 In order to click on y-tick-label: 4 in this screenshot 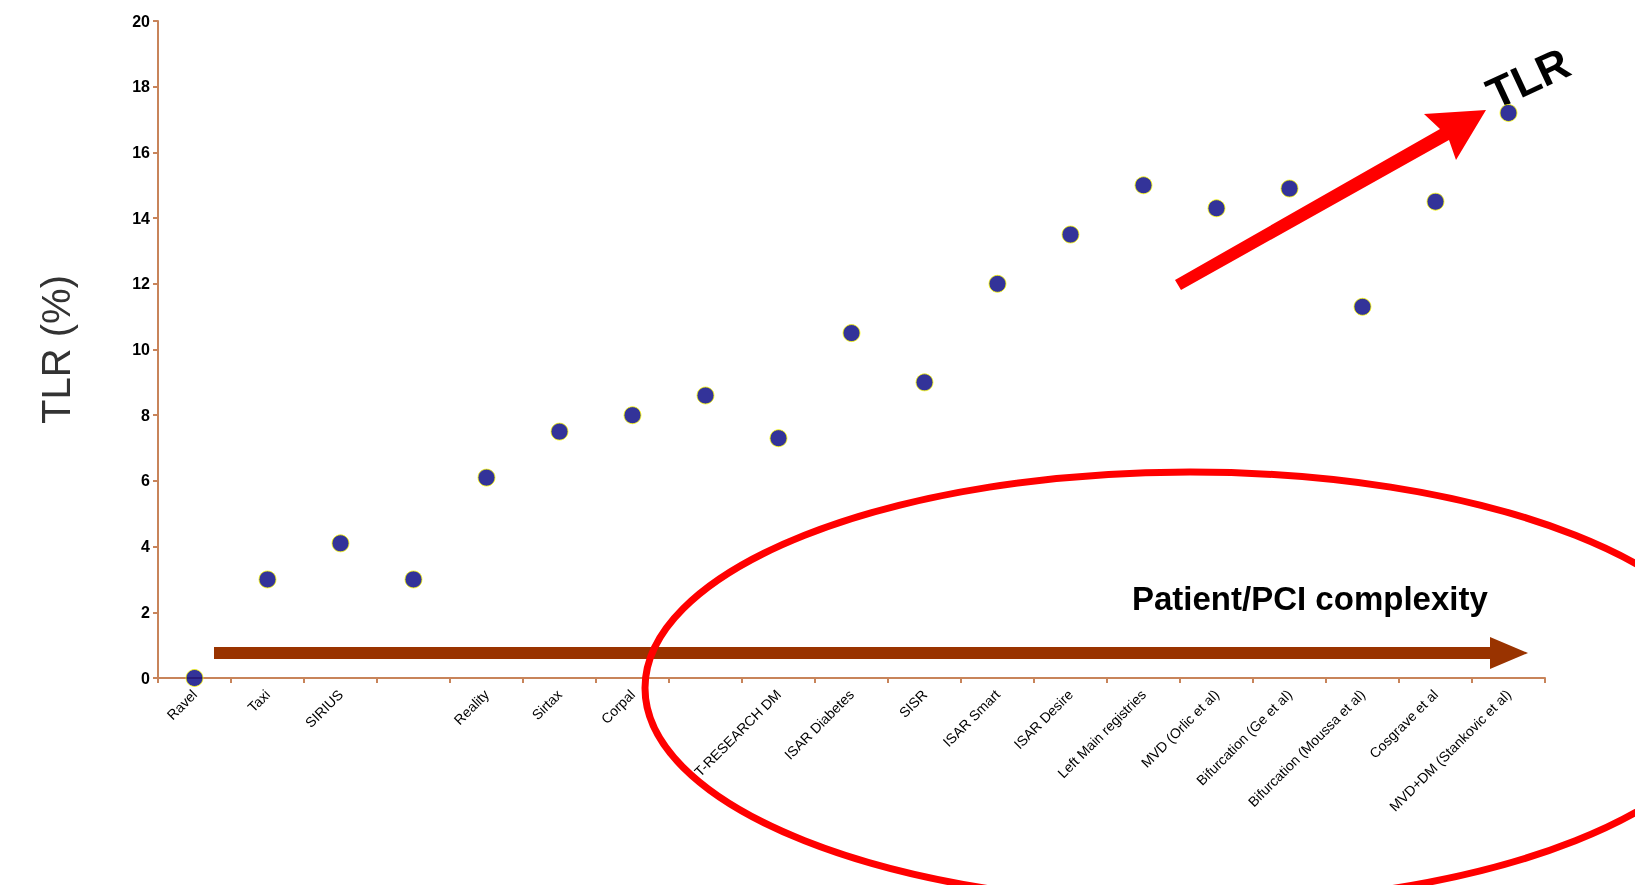, I will do `click(146, 547)`.